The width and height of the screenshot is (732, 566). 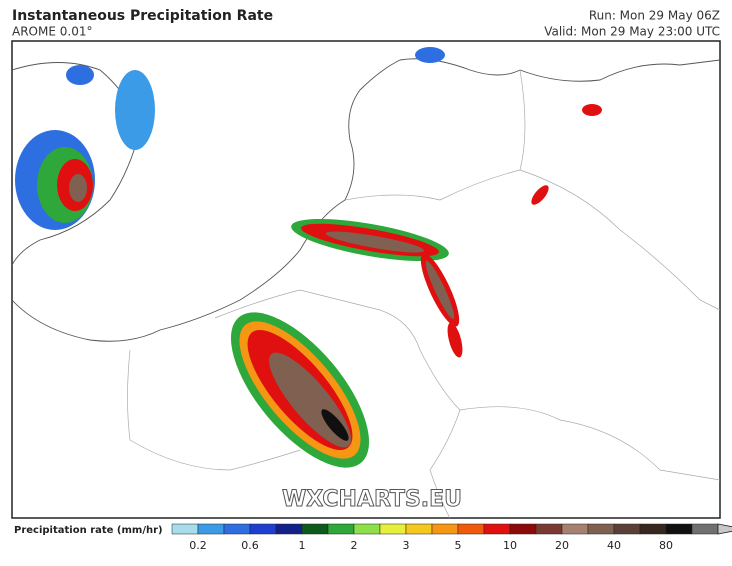 I want to click on colorbar-tick-label: 2, so click(x=354, y=545).